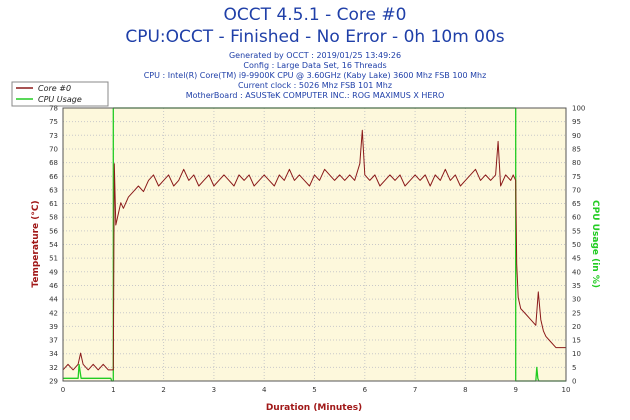 The image size is (630, 420). I want to click on y-tick-label: 42, so click(53, 313).